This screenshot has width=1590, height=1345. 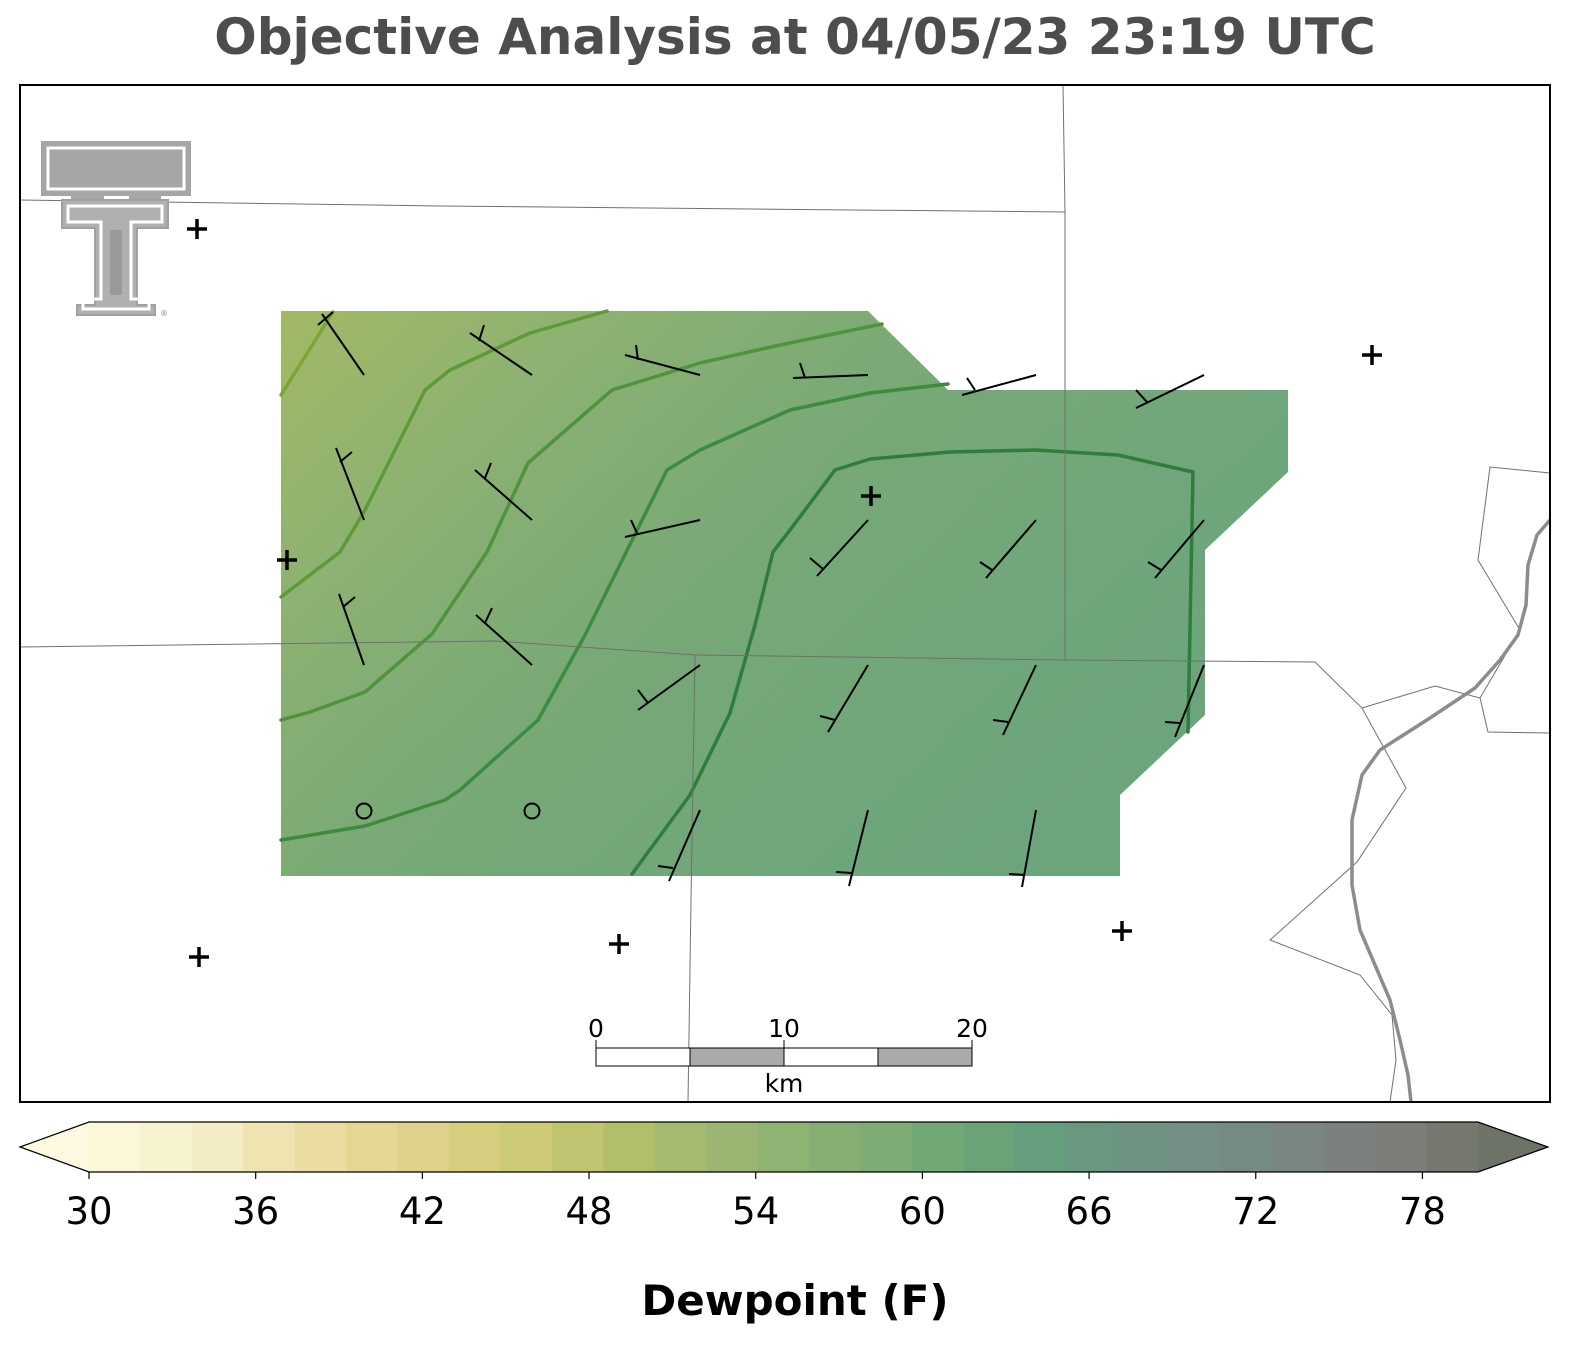 What do you see at coordinates (422, 1211) in the screenshot?
I see `colorbar-tick-label: 42` at bounding box center [422, 1211].